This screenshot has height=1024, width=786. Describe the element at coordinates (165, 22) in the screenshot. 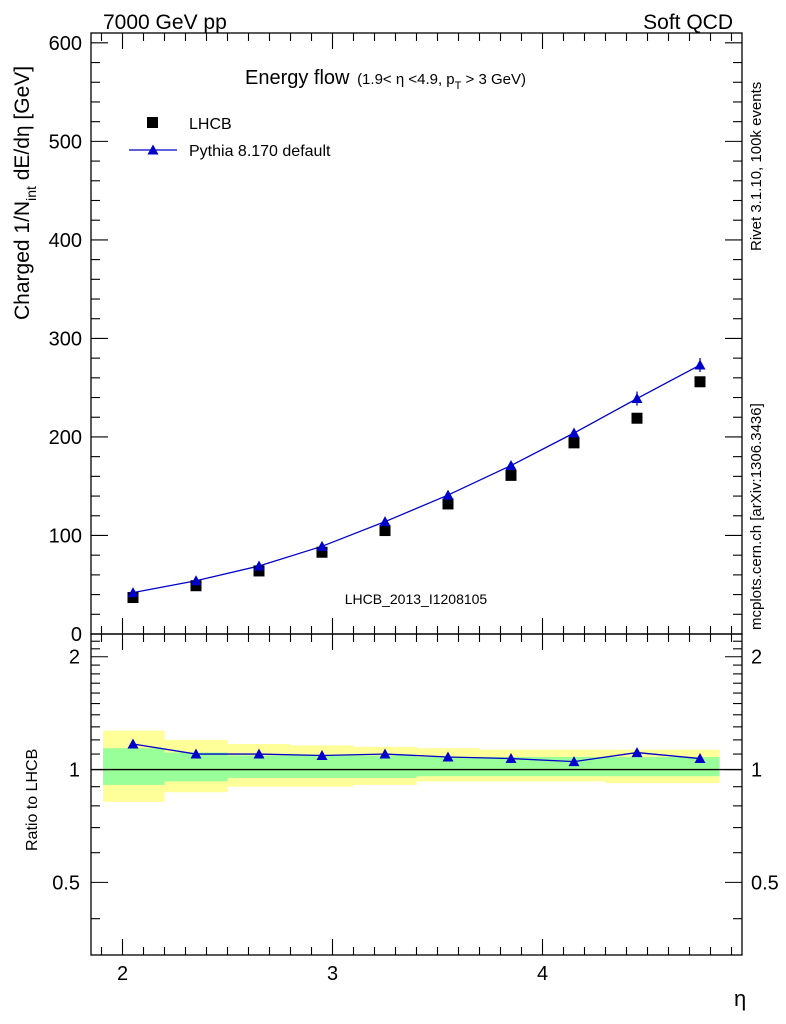

I see `header-left: 7000 GeV pp` at that location.